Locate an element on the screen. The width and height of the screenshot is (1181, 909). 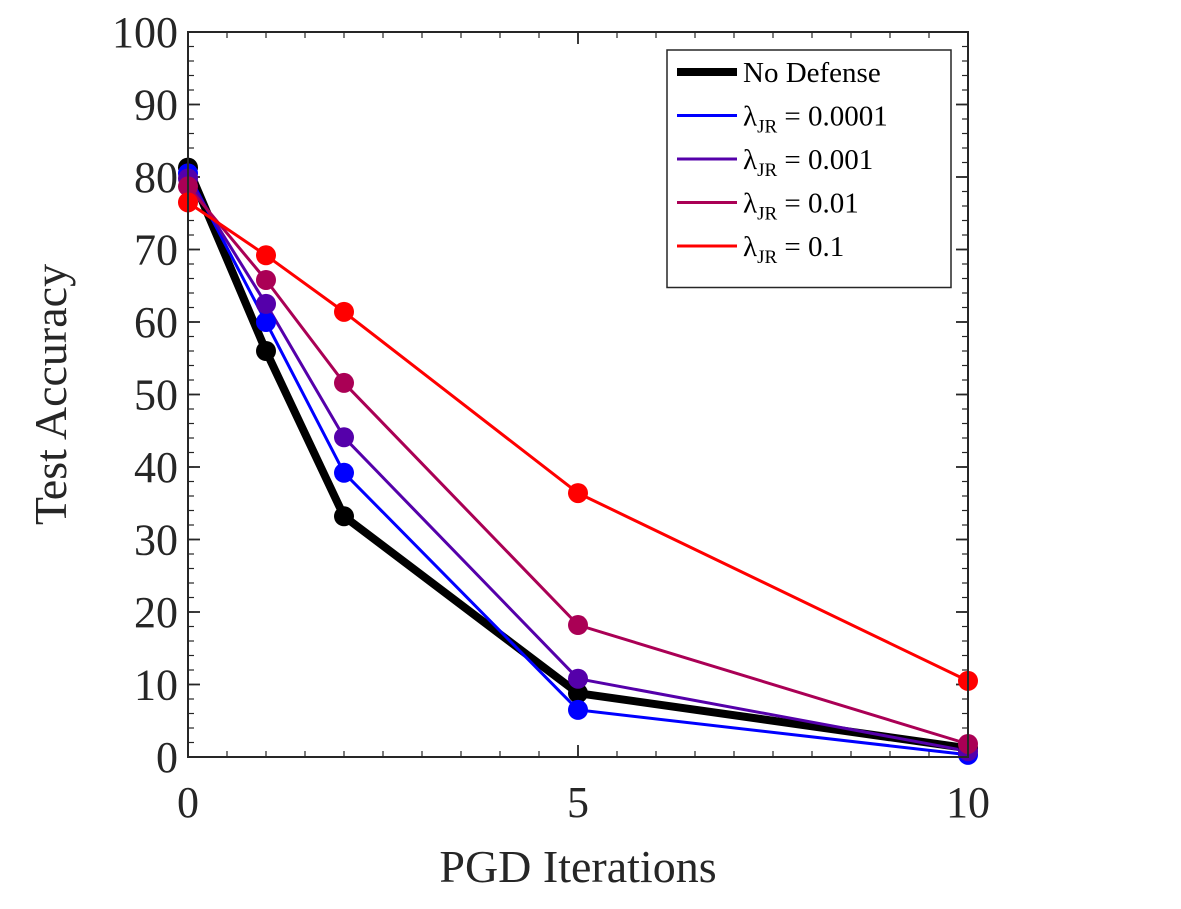
y-tick-label: 20 is located at coordinates (156, 612).